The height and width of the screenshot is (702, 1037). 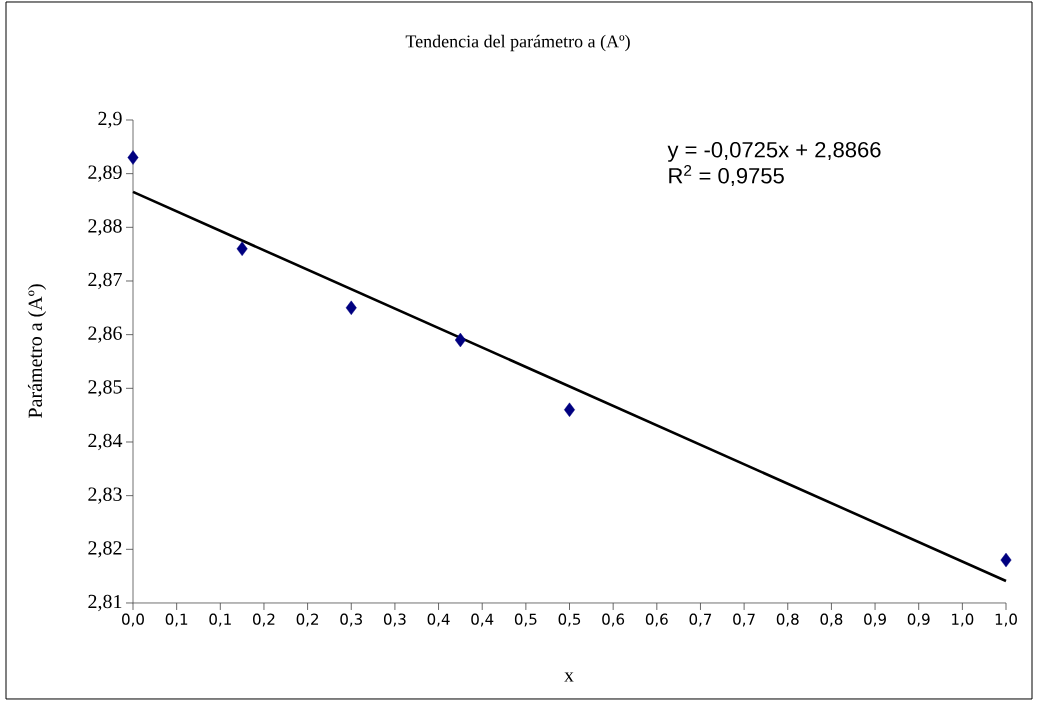 What do you see at coordinates (105, 173) in the screenshot?
I see `y-tick-label: 2,89` at bounding box center [105, 173].